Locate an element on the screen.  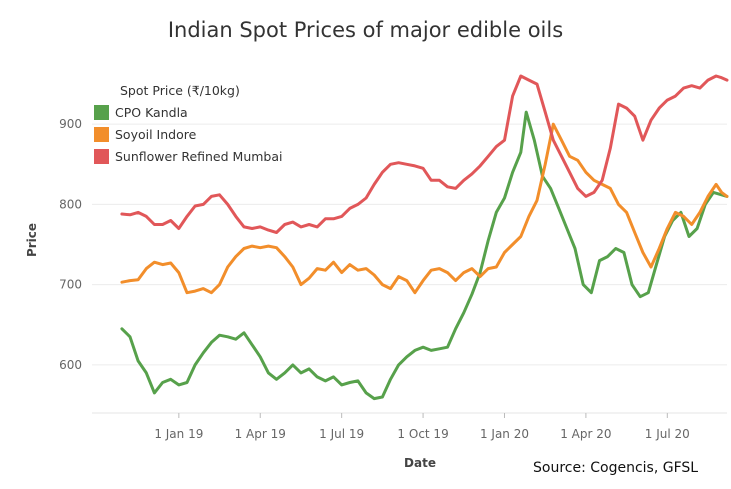
legend-title: Spot Price (₹/10kg) is located at coordinates (180, 90).